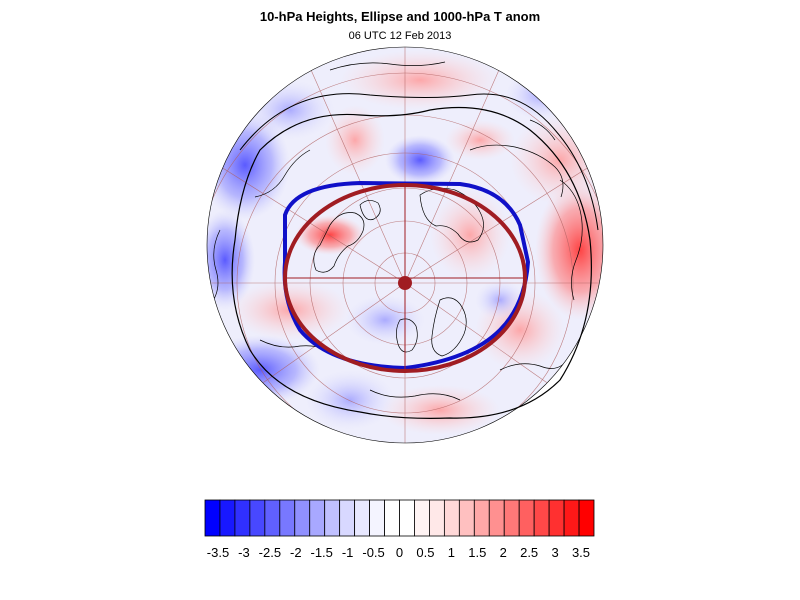  What do you see at coordinates (405, 283) in the screenshot?
I see `vortex-center-marker` at bounding box center [405, 283].